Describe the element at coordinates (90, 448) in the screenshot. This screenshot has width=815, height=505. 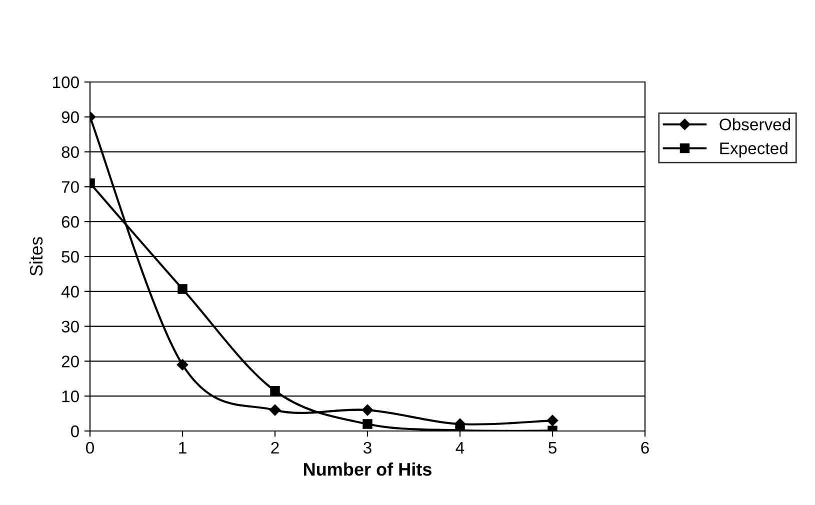
I see `x-tick-label: 0` at that location.